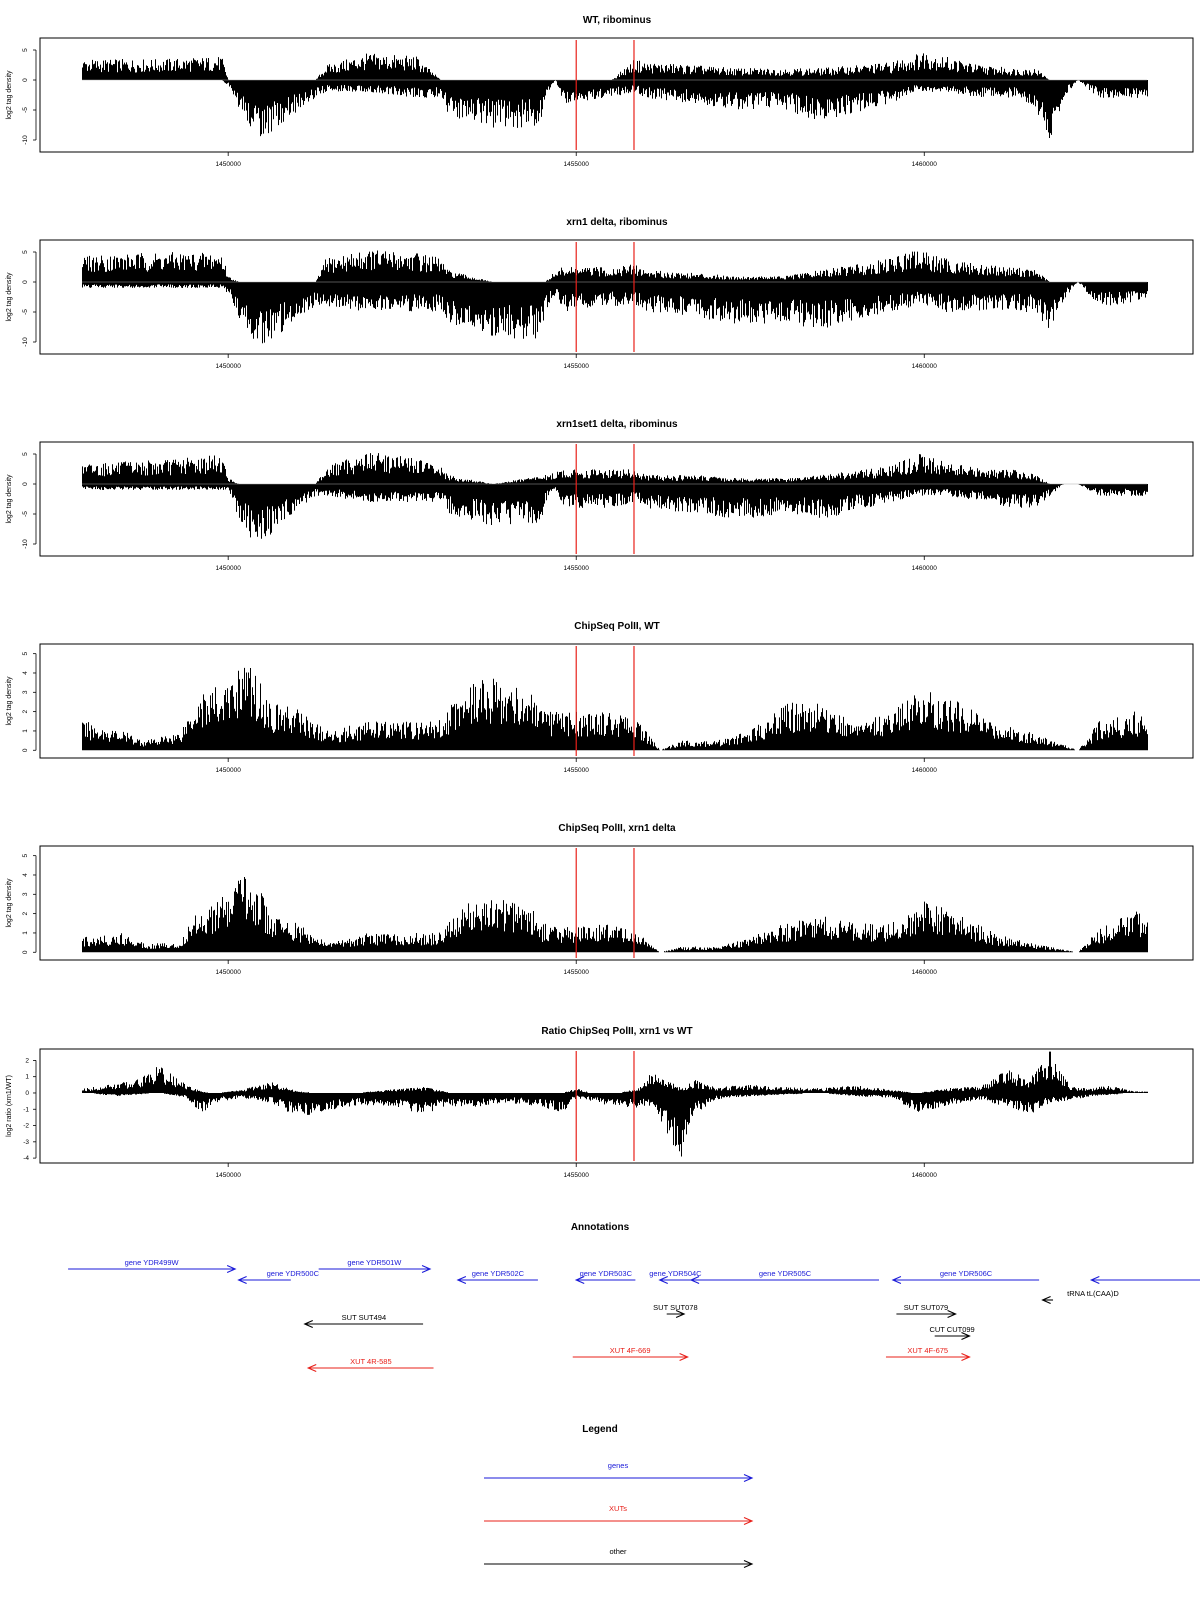 The image size is (1200, 1600). I want to click on panel-title: xrn1set1 delta, ribominus, so click(617, 424).